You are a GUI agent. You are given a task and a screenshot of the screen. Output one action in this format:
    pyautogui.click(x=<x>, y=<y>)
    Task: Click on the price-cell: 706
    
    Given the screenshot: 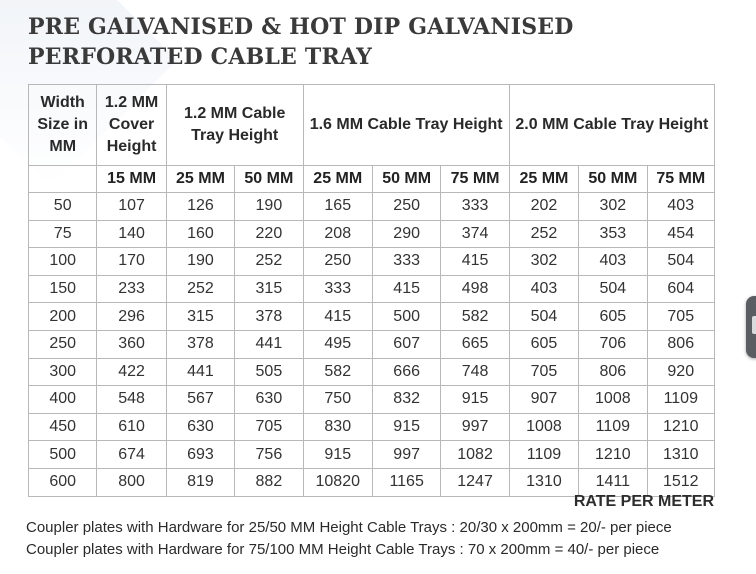 What is the action you would take?
    pyautogui.click(x=613, y=344)
    